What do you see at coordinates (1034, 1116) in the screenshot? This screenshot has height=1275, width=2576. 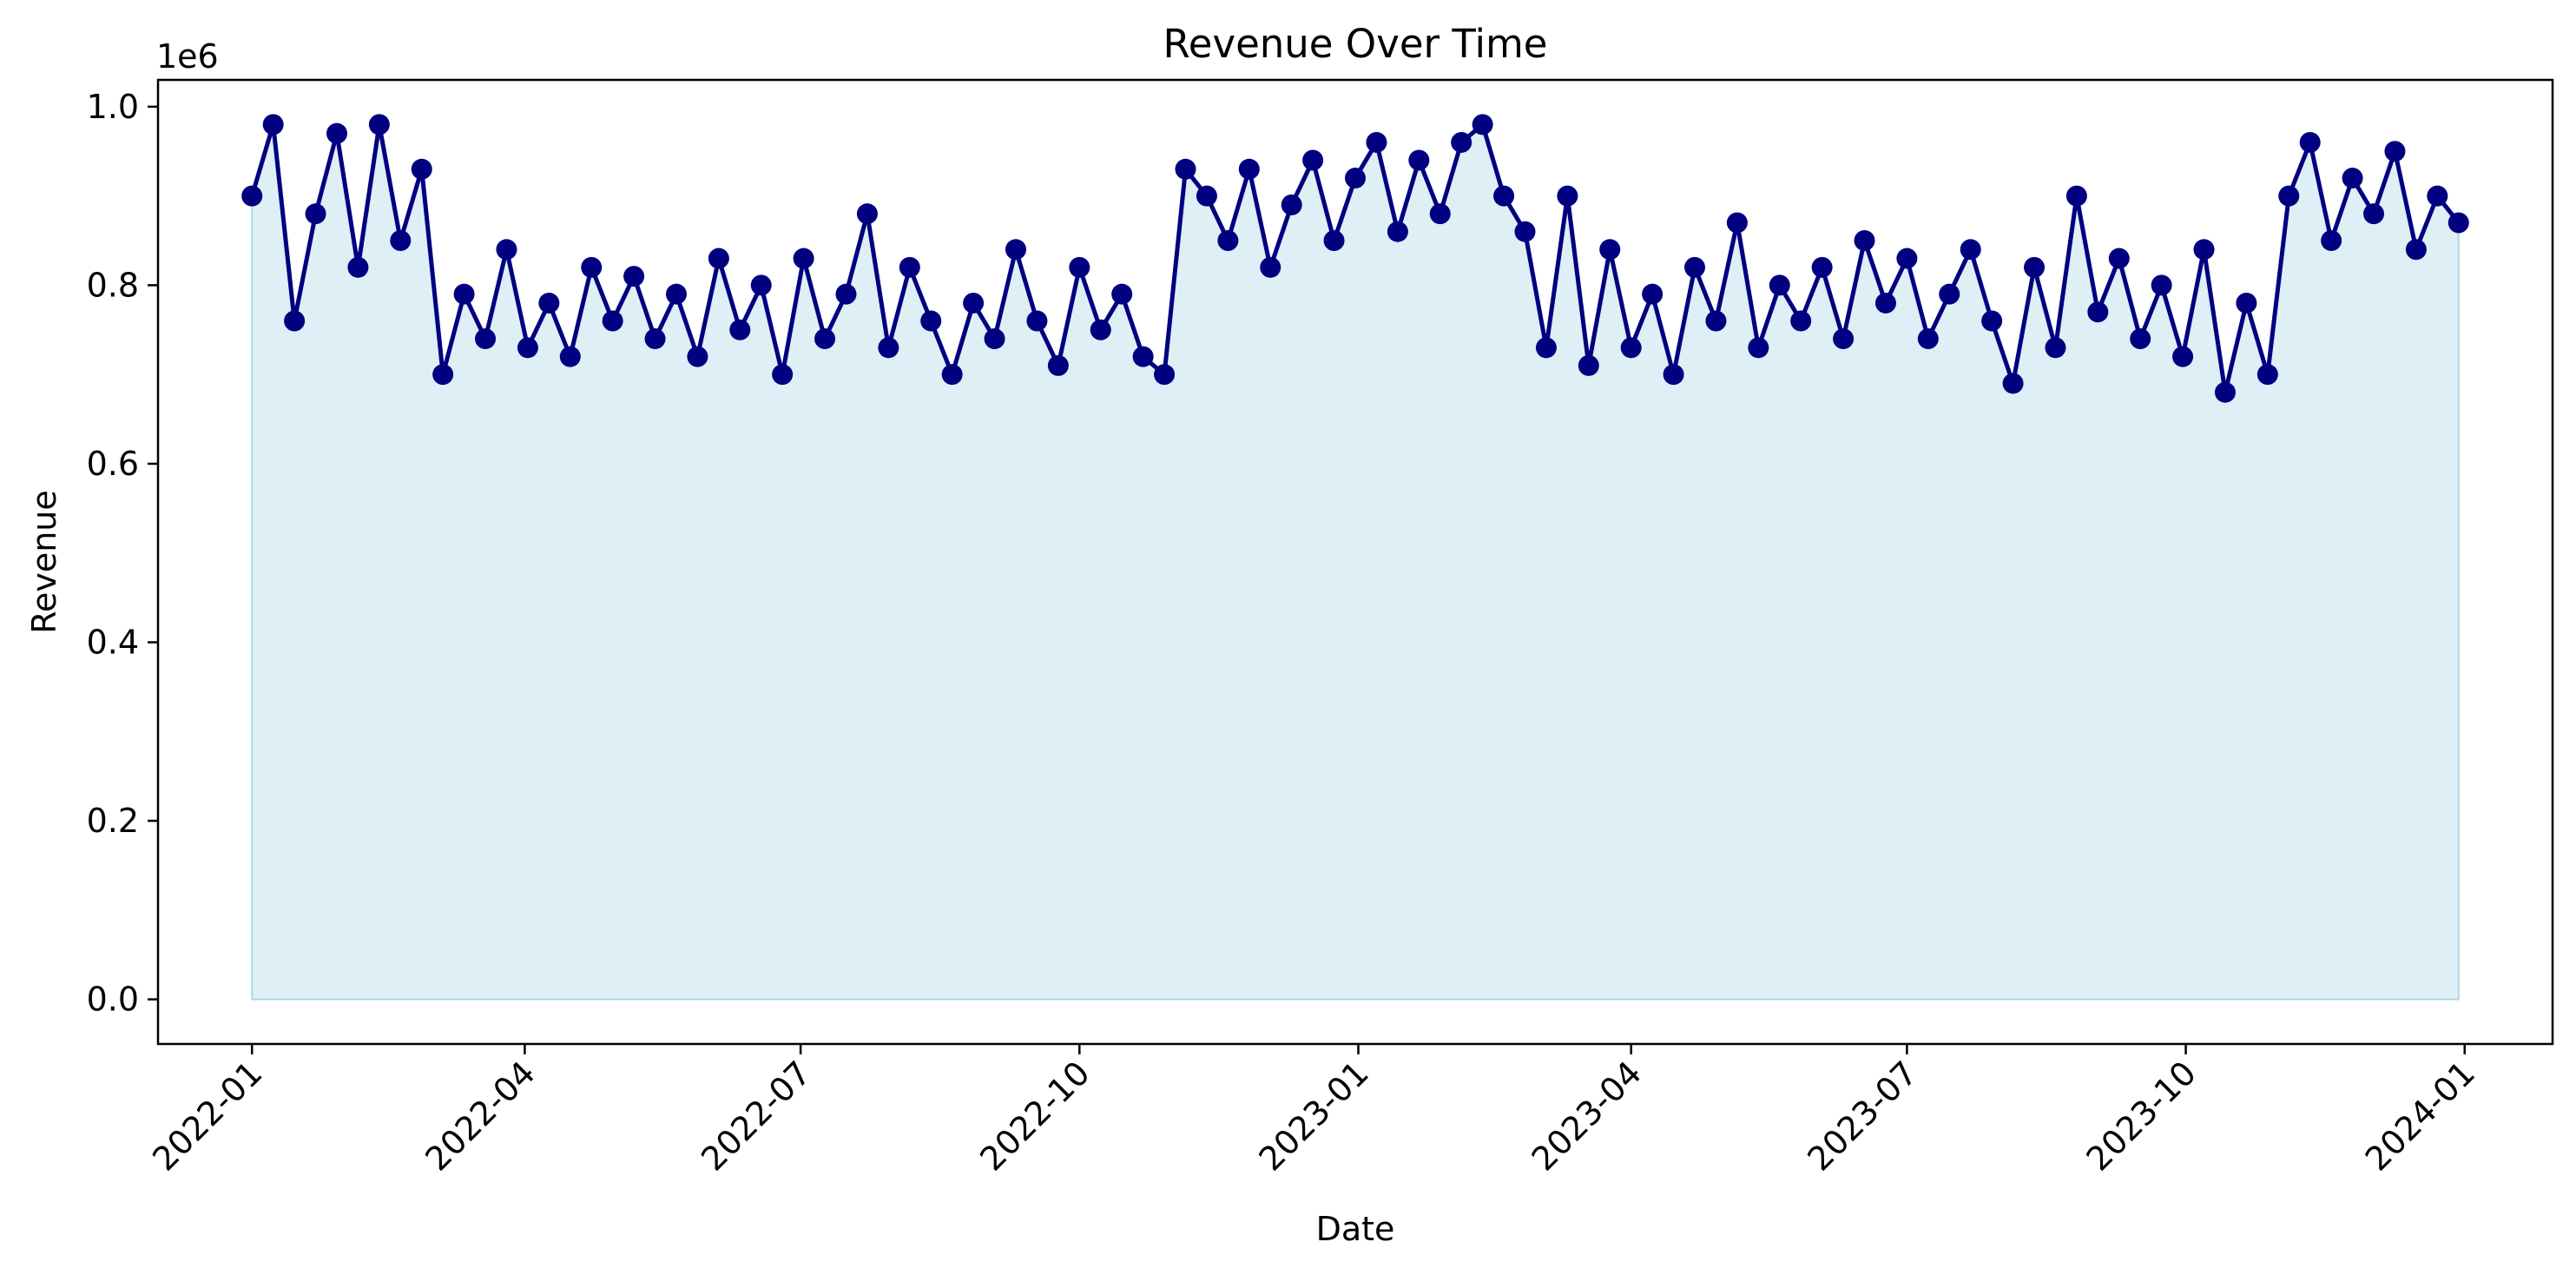 I see `x-tick-label: 2022-10` at bounding box center [1034, 1116].